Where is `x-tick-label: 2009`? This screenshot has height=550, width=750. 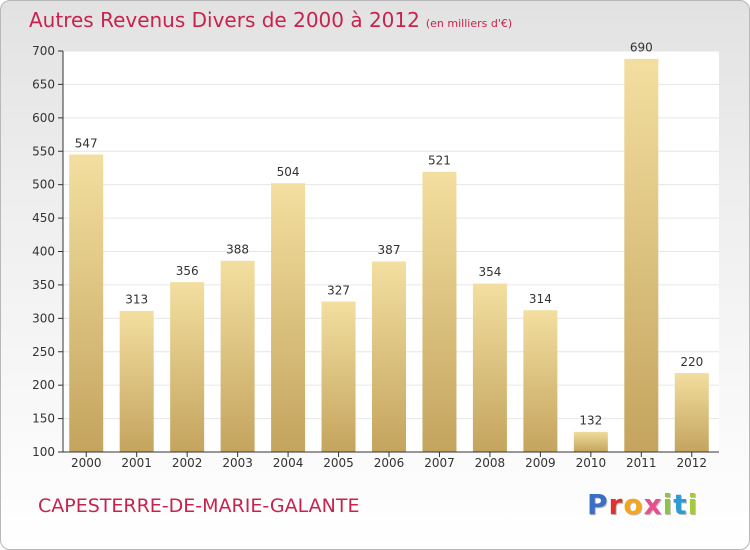
x-tick-label: 2009 is located at coordinates (540, 463).